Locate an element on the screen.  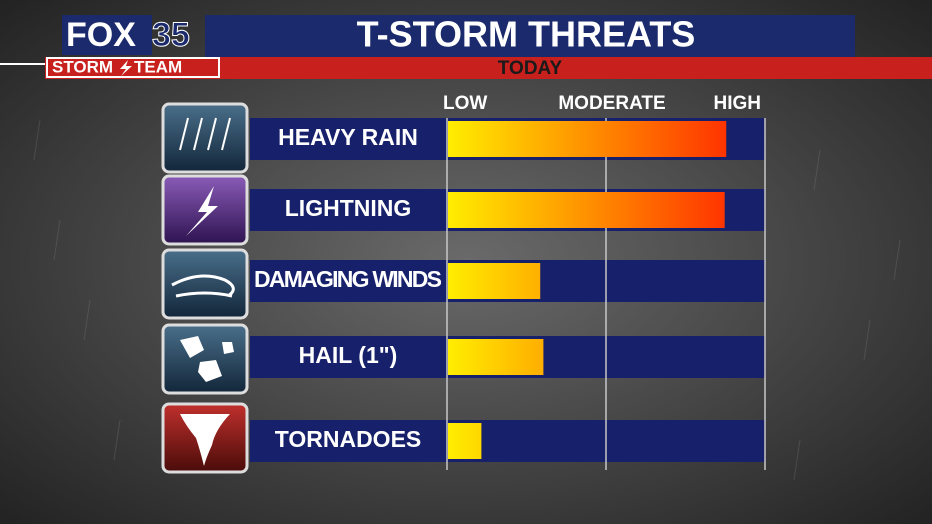
logo-fox: FOX is located at coordinates (101, 35).